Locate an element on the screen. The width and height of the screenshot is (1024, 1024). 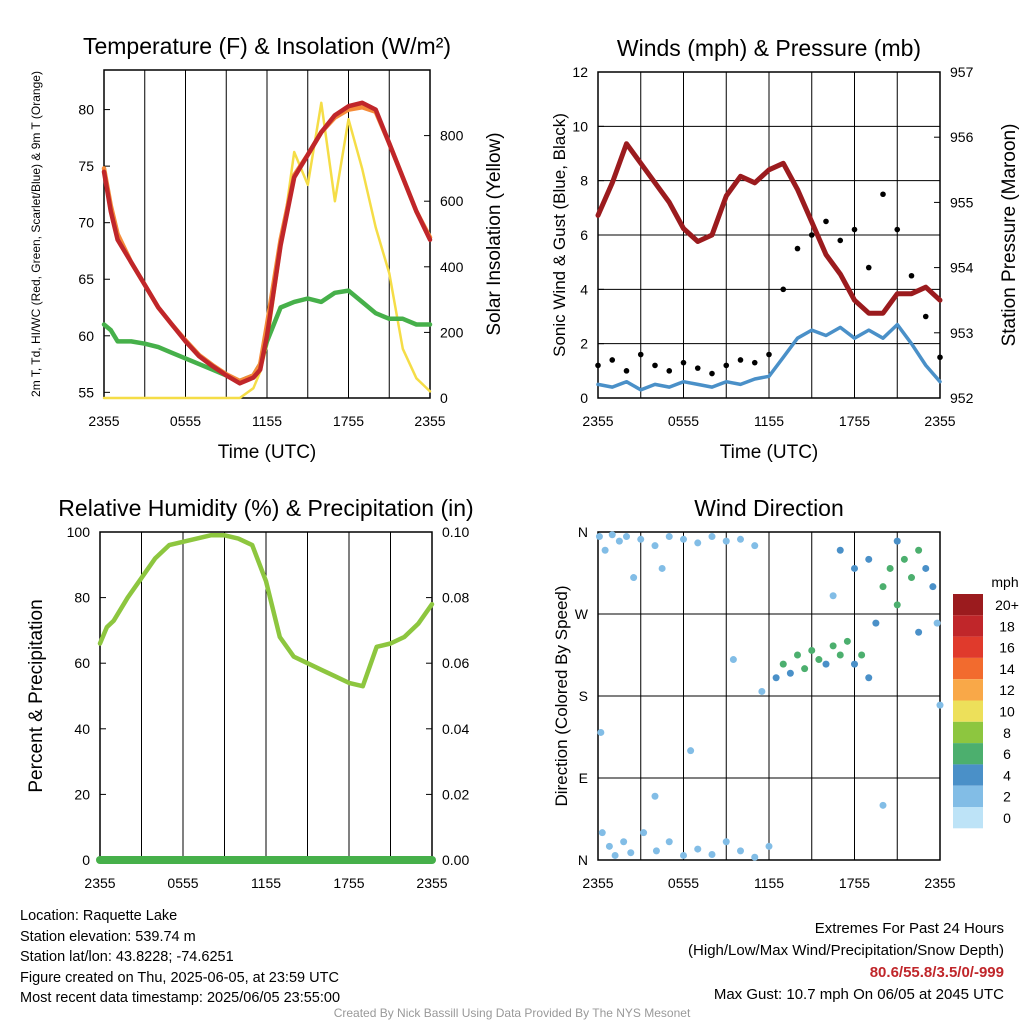
y2-tick-1-0: 952 is located at coordinates (962, 398).